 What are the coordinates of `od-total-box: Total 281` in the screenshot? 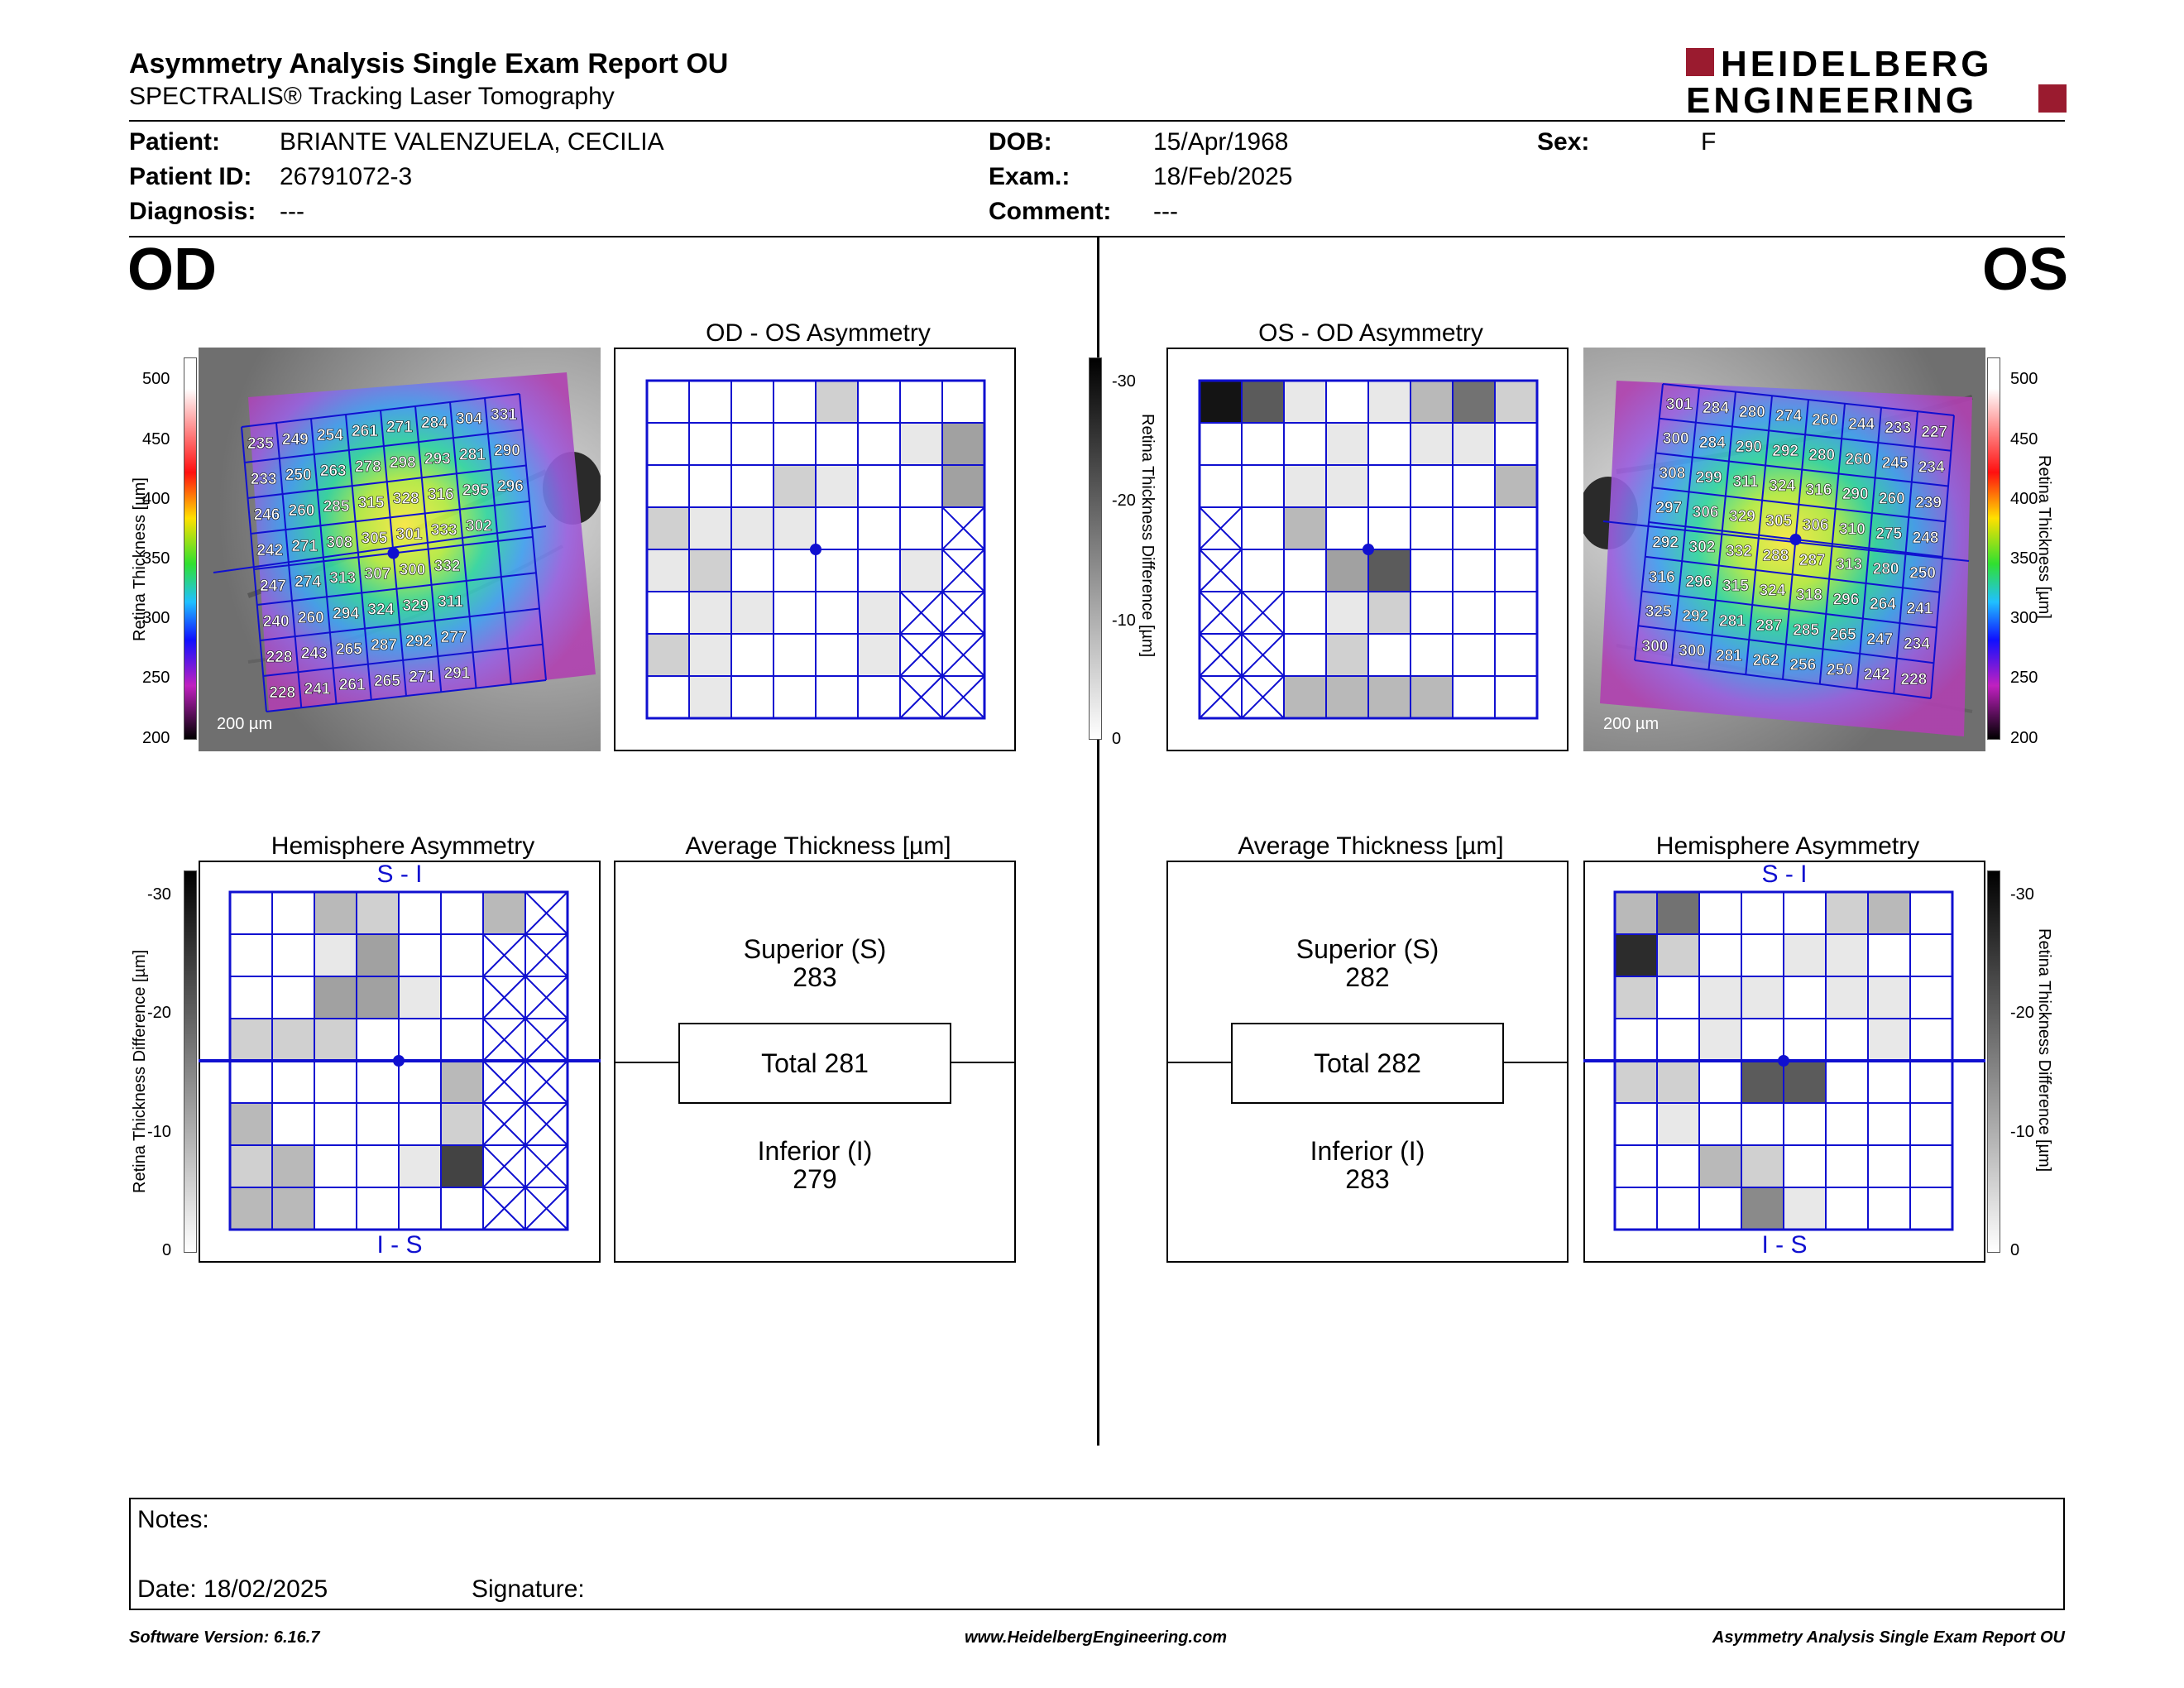 It's located at (814, 1063).